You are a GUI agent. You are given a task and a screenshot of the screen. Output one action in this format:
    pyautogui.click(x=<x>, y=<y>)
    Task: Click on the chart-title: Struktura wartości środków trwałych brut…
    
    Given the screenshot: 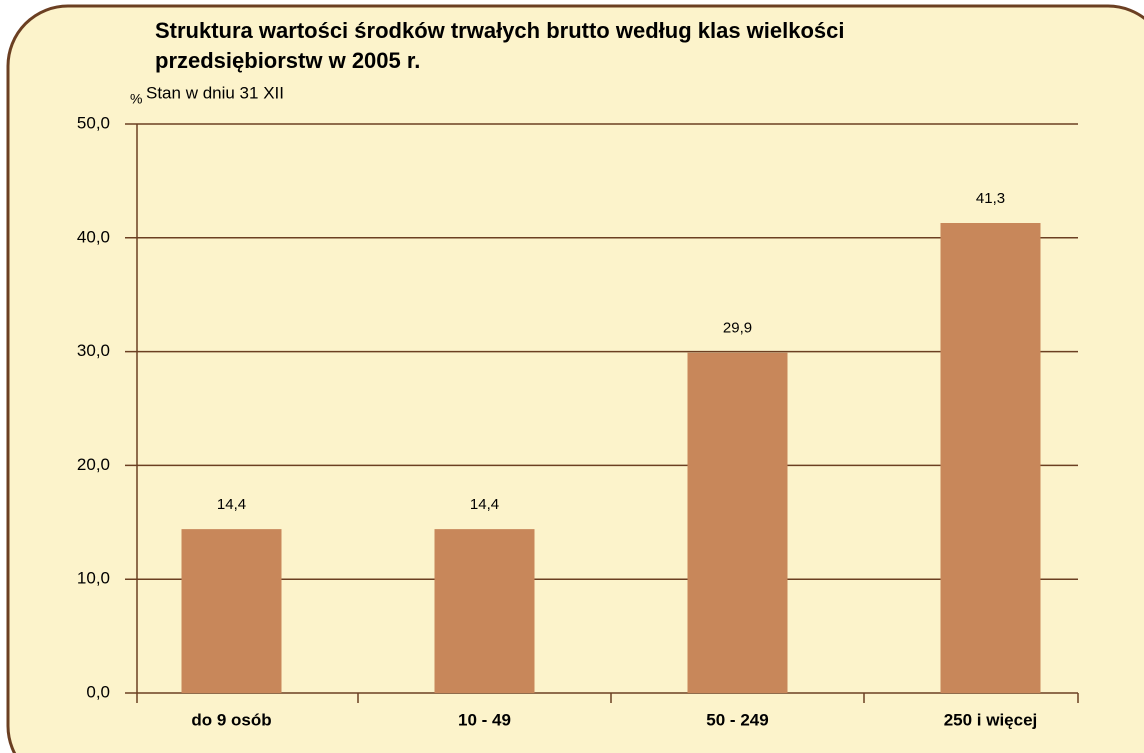 What is the action you would take?
    pyautogui.click(x=500, y=30)
    